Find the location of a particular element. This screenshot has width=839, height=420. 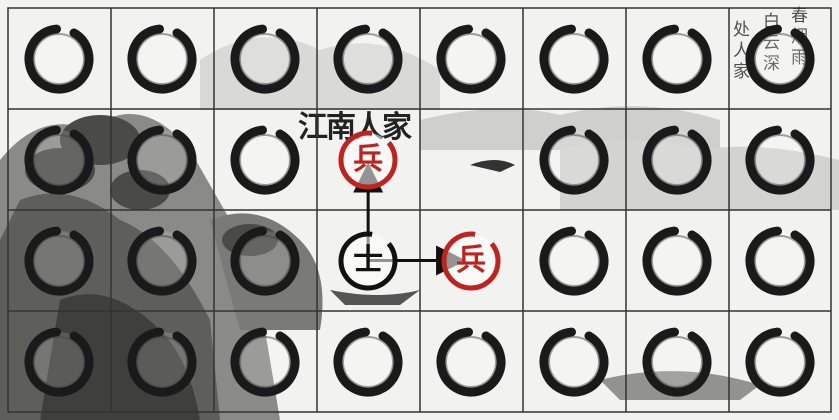

empty-cell-r0-c5 is located at coordinates (574, 59).